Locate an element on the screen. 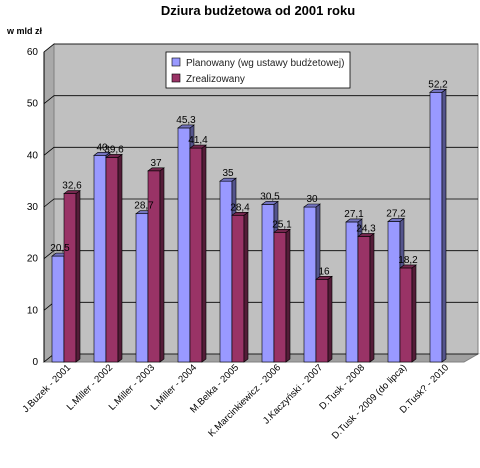  data-label: 28,4 is located at coordinates (240, 207).